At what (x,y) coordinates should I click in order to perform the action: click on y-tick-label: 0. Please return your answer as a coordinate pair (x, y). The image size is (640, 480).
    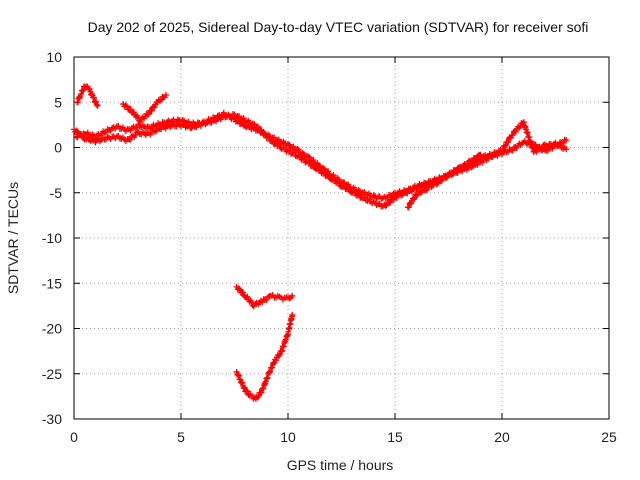
    Looking at the image, I should click on (58, 148).